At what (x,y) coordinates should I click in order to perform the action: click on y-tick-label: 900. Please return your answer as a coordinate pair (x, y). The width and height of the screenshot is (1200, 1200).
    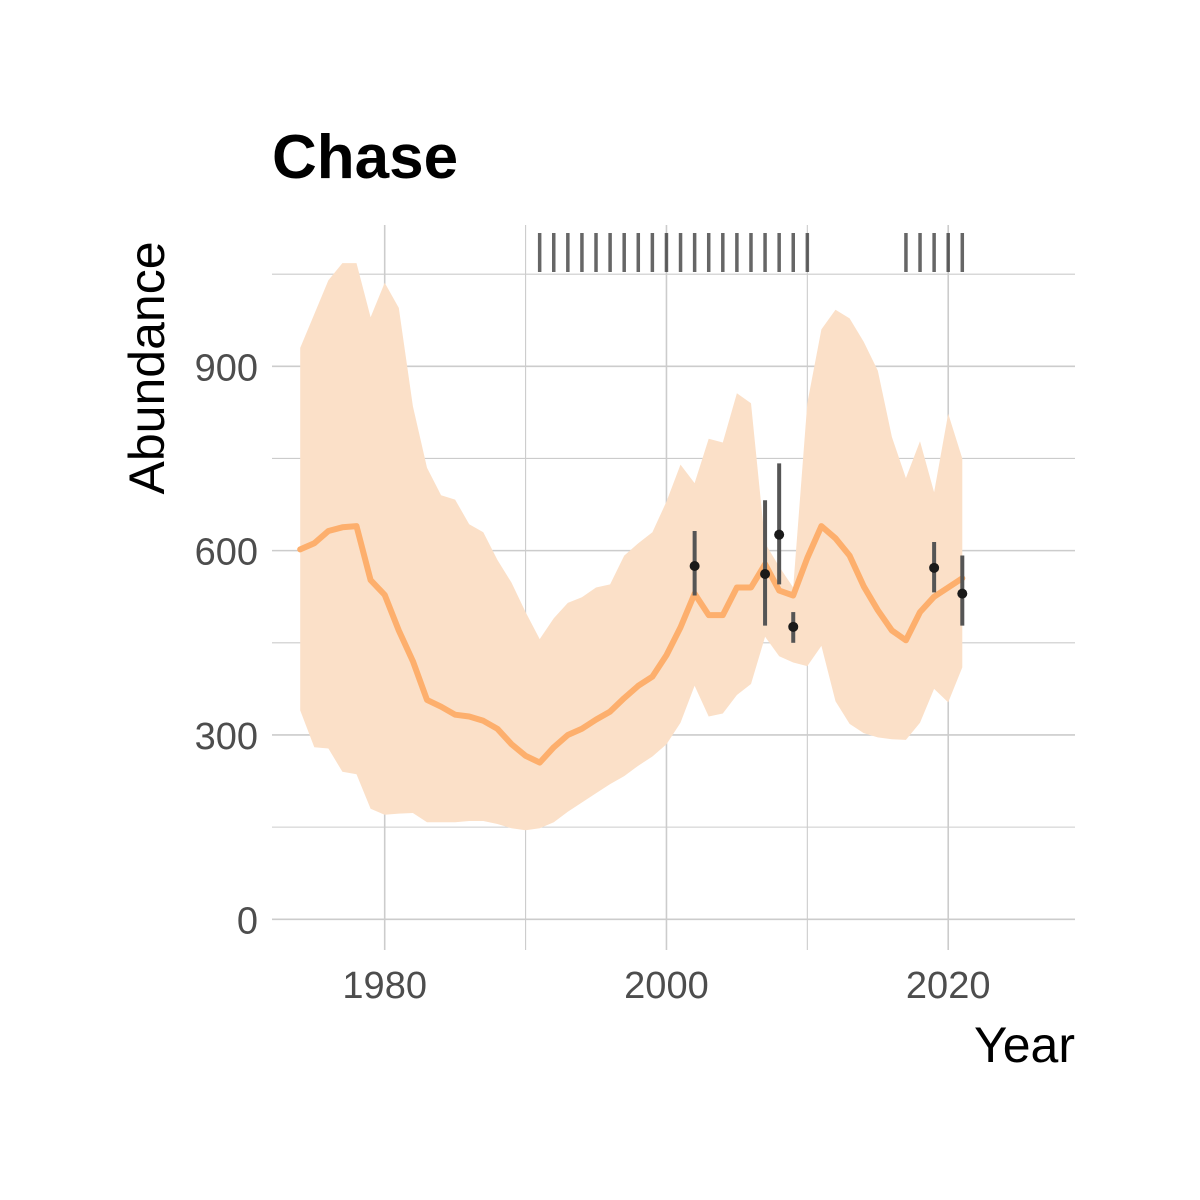
    Looking at the image, I should click on (226, 368).